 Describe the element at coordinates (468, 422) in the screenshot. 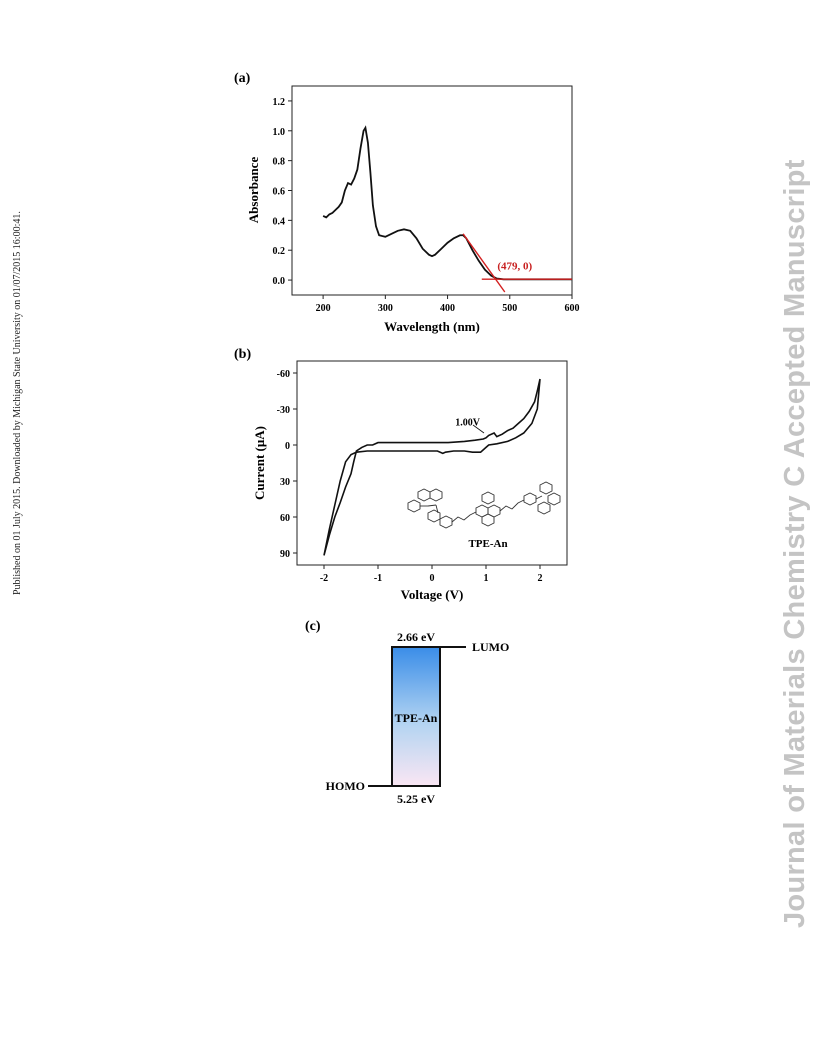

I see `onset-voltage-annotation: 1.00V` at that location.